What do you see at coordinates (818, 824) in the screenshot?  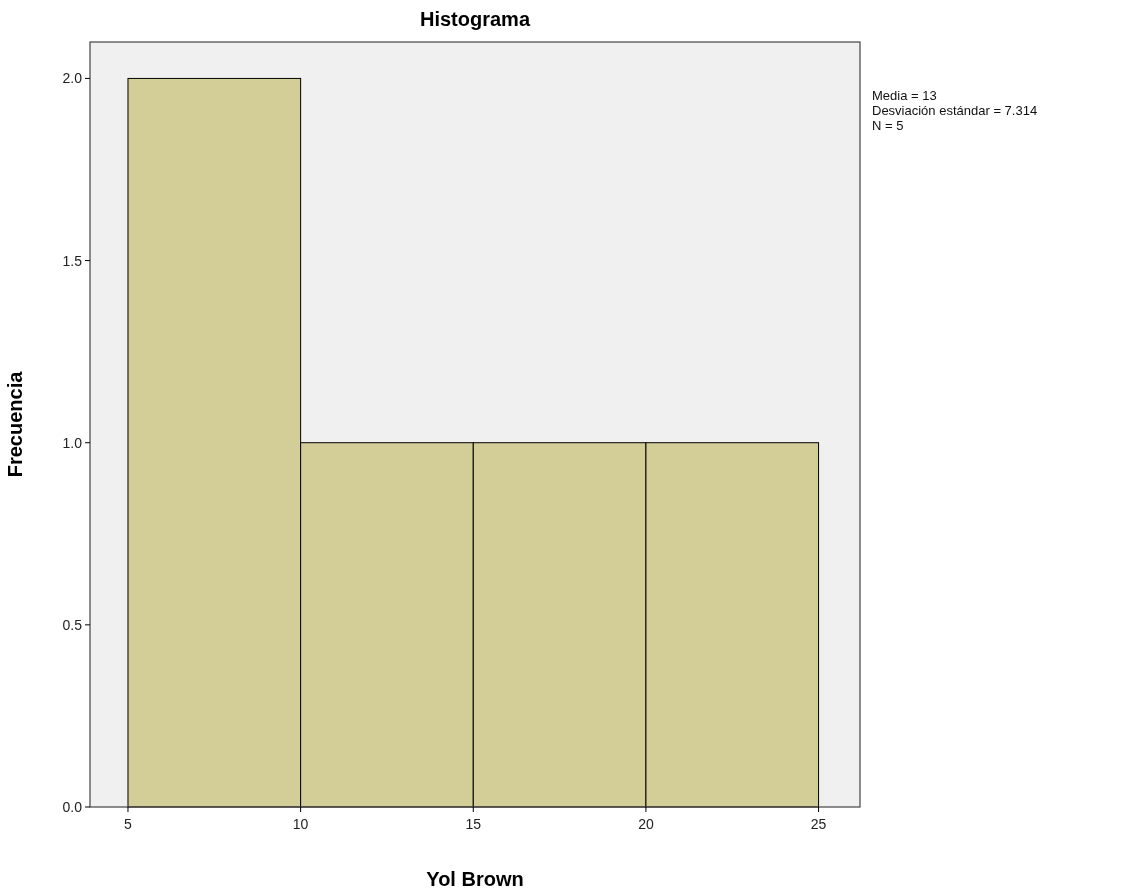 I see `x-tick-label: 25` at bounding box center [818, 824].